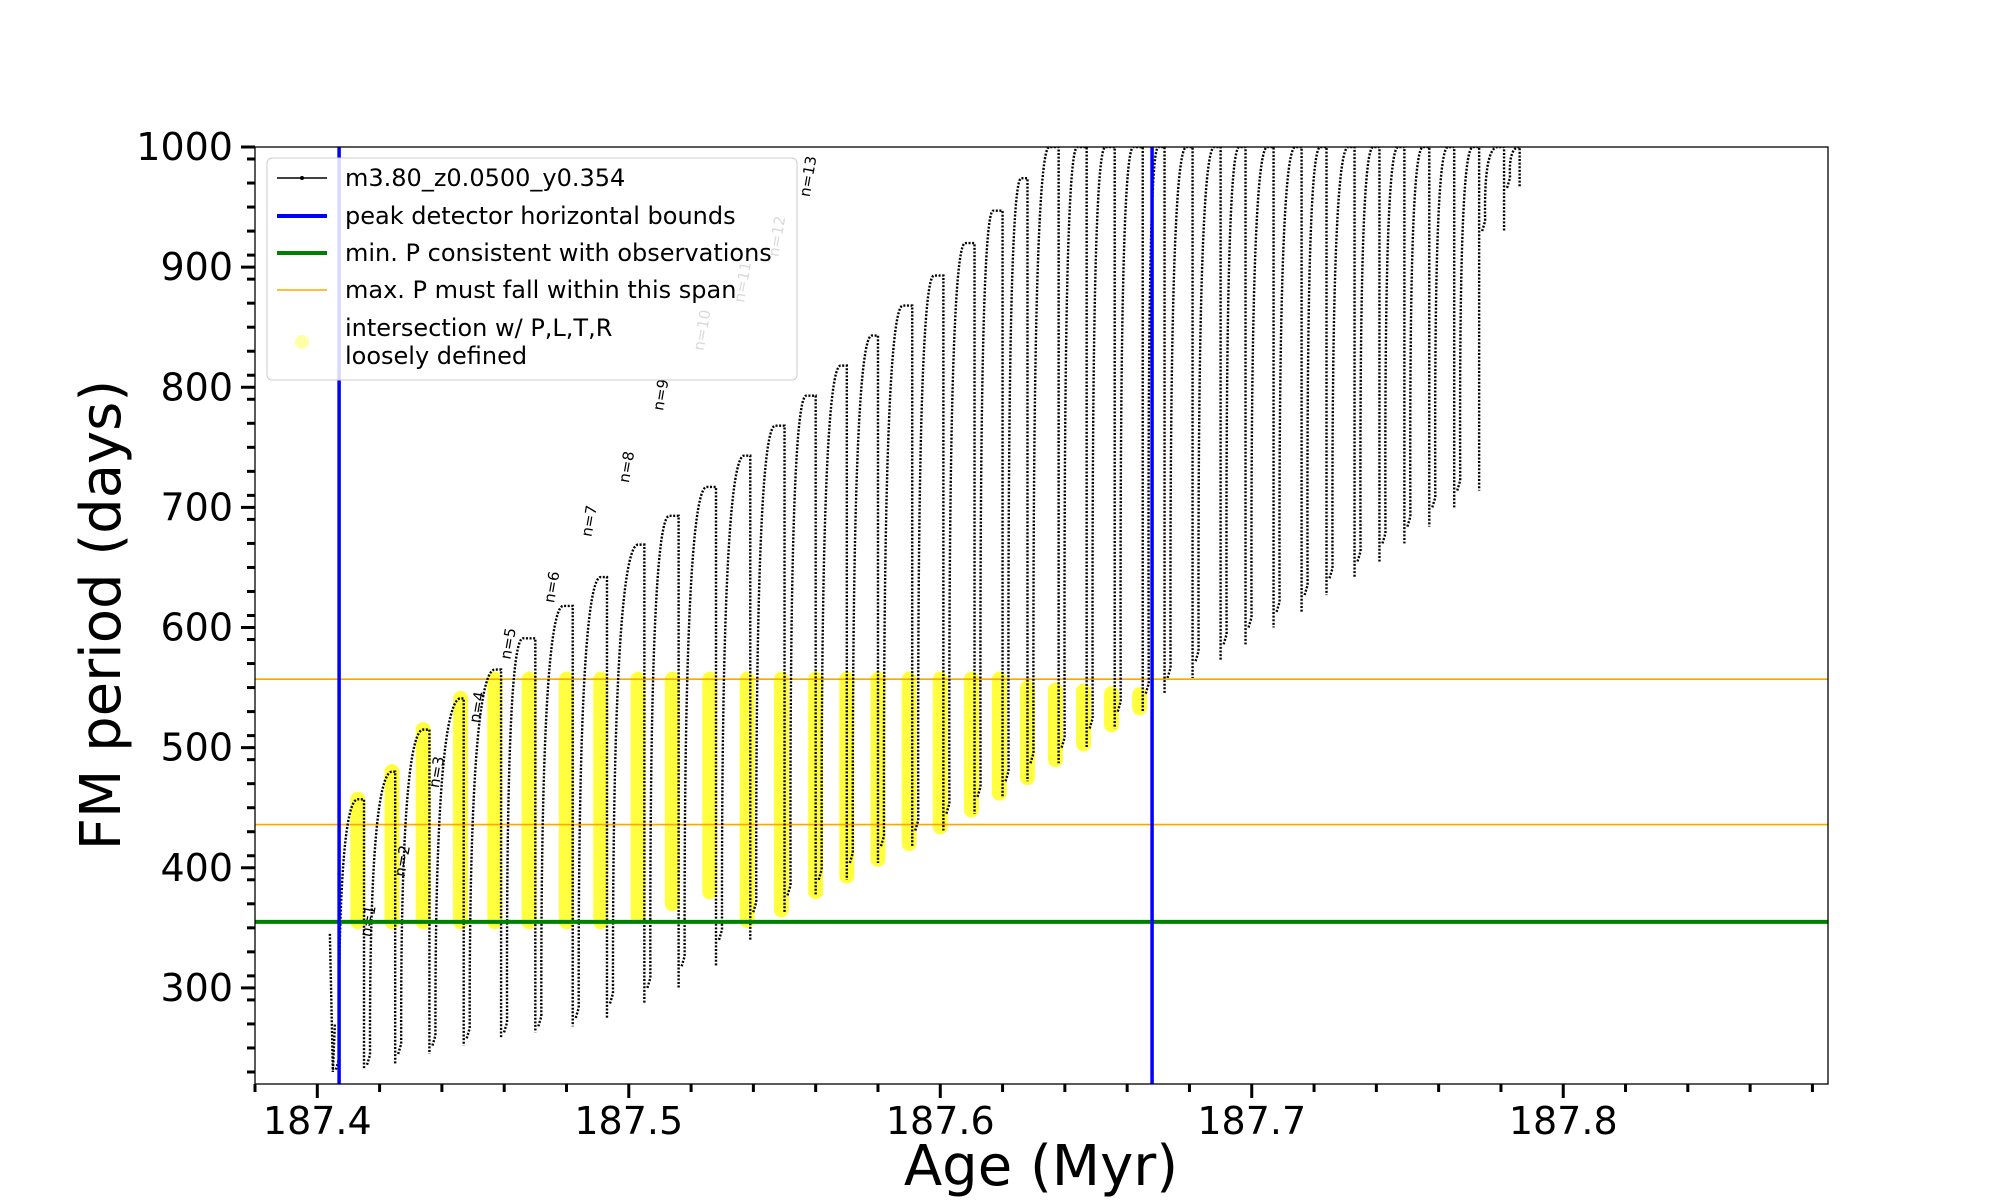 The image size is (2000, 1200). What do you see at coordinates (626, 467) in the screenshot?
I see `mode-label: n=8` at bounding box center [626, 467].